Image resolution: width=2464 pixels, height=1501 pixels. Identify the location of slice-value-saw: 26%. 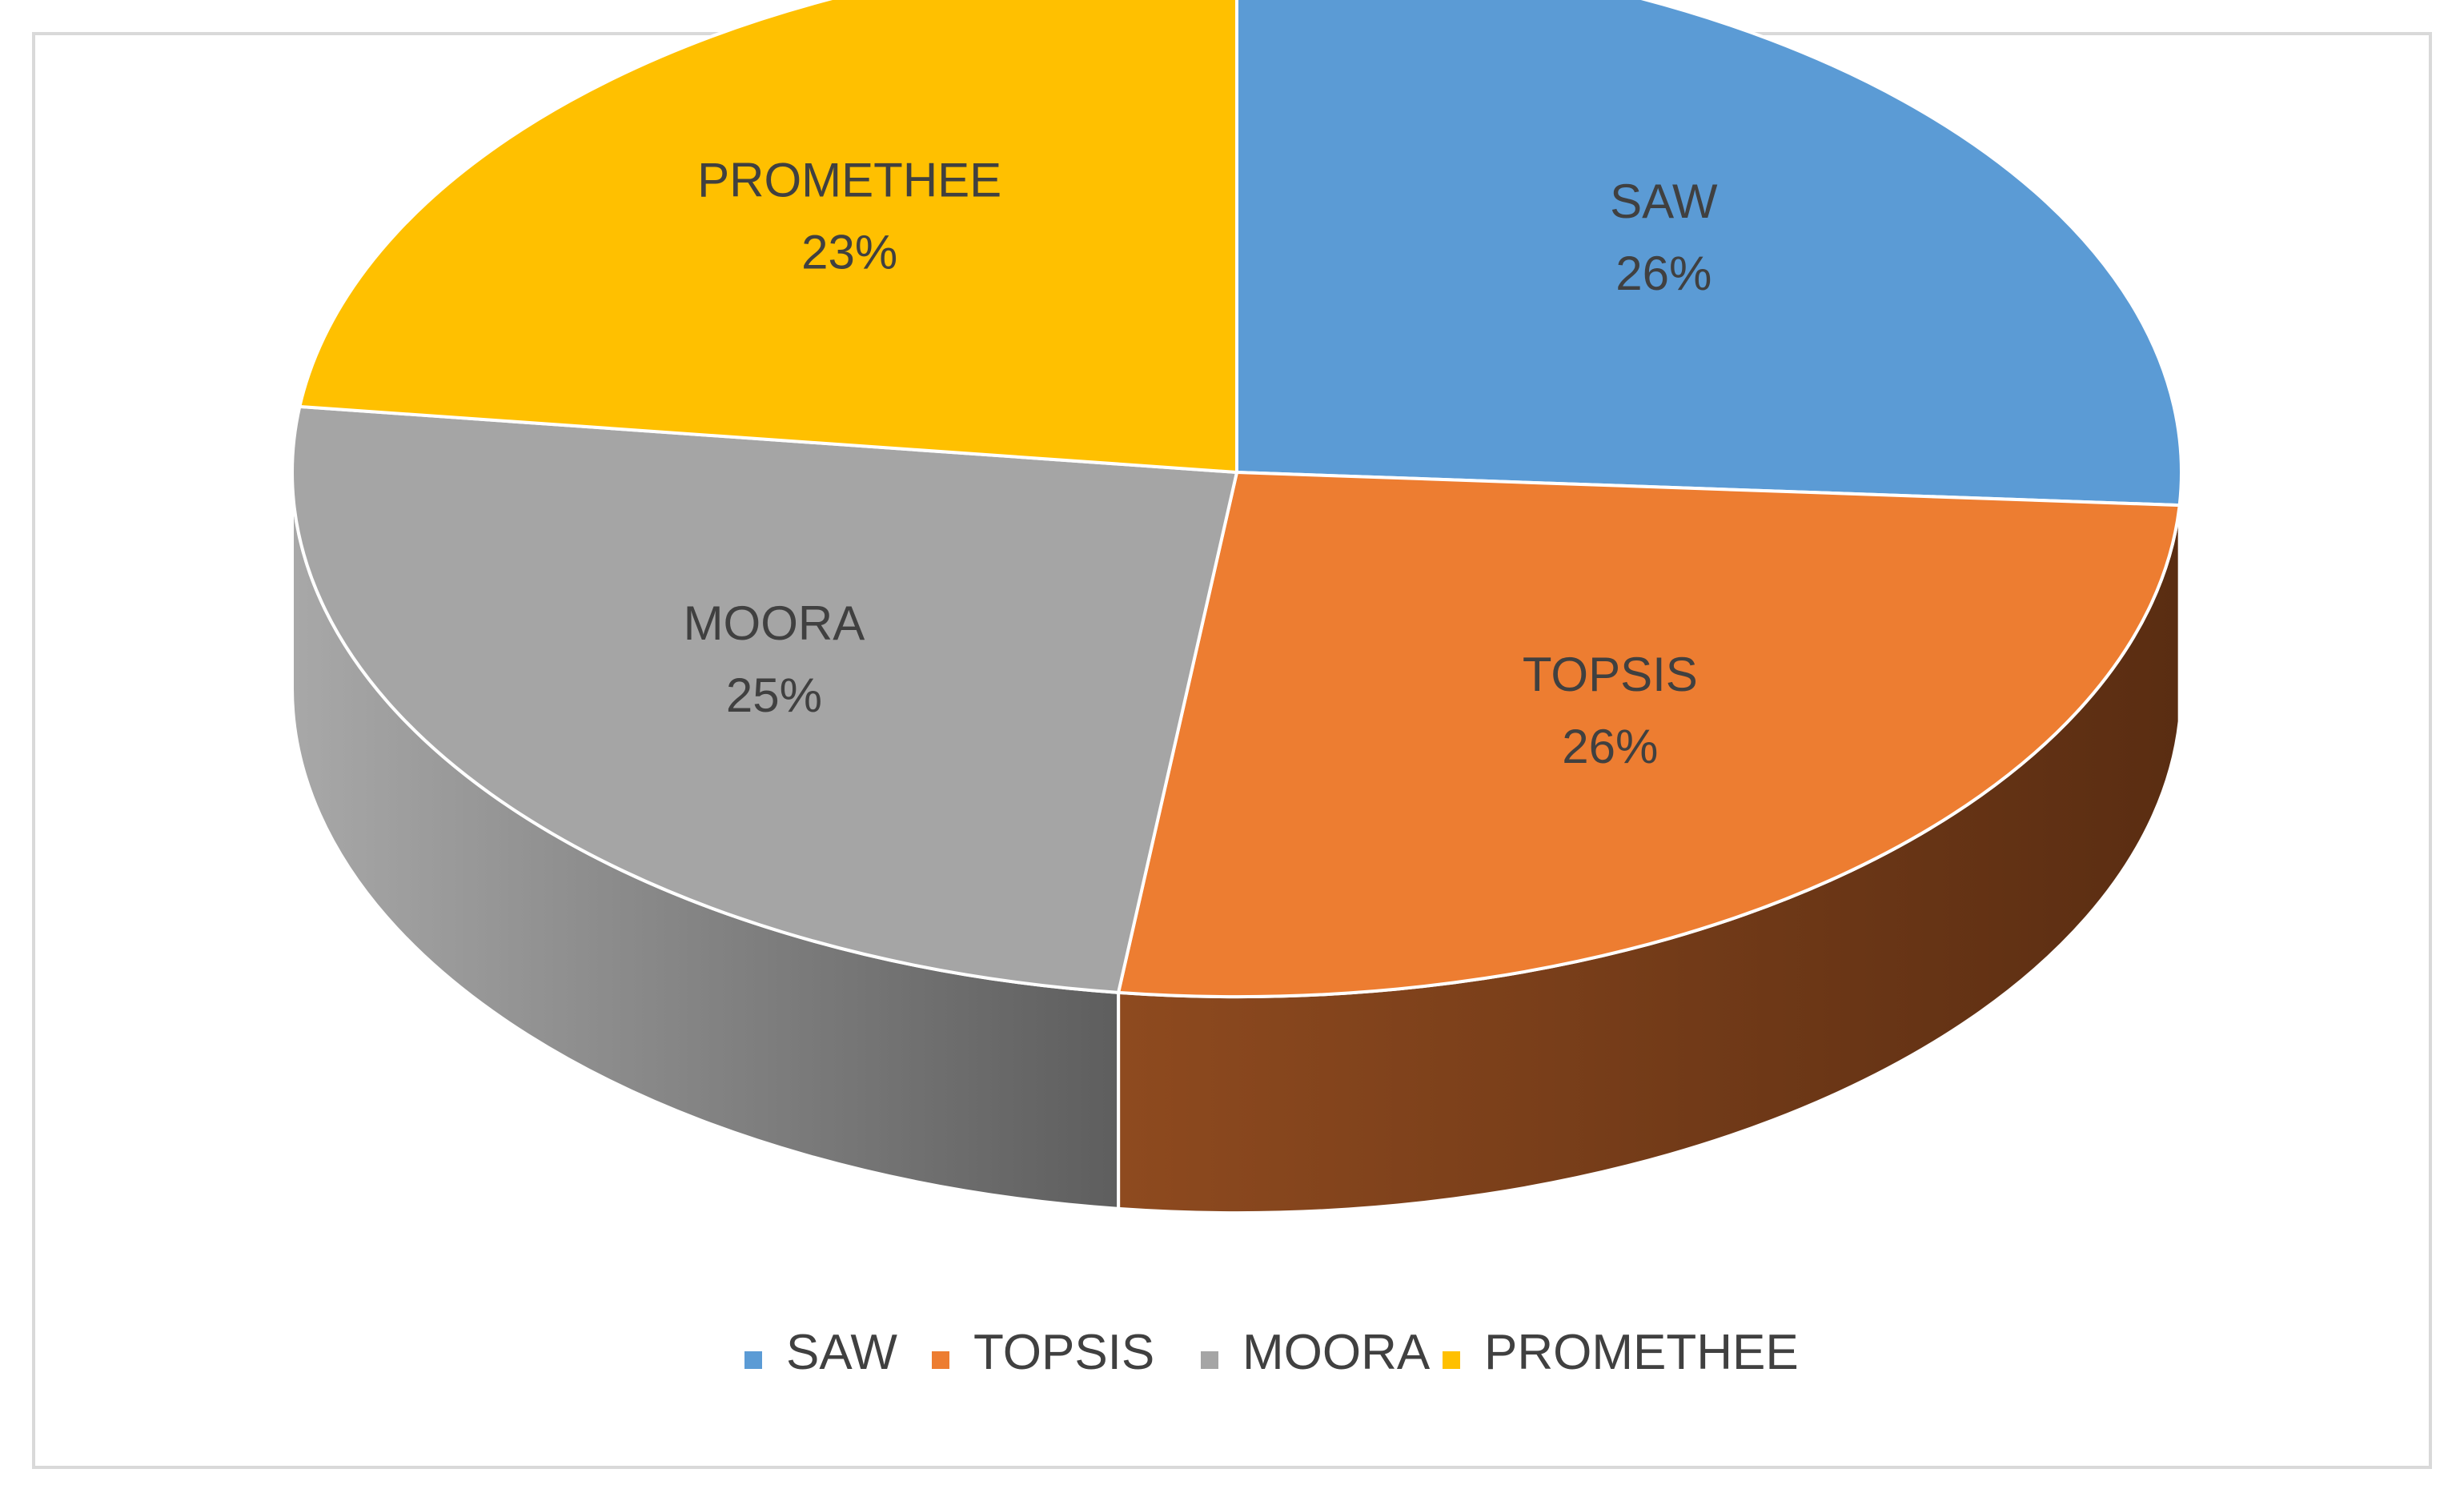
(1663, 273).